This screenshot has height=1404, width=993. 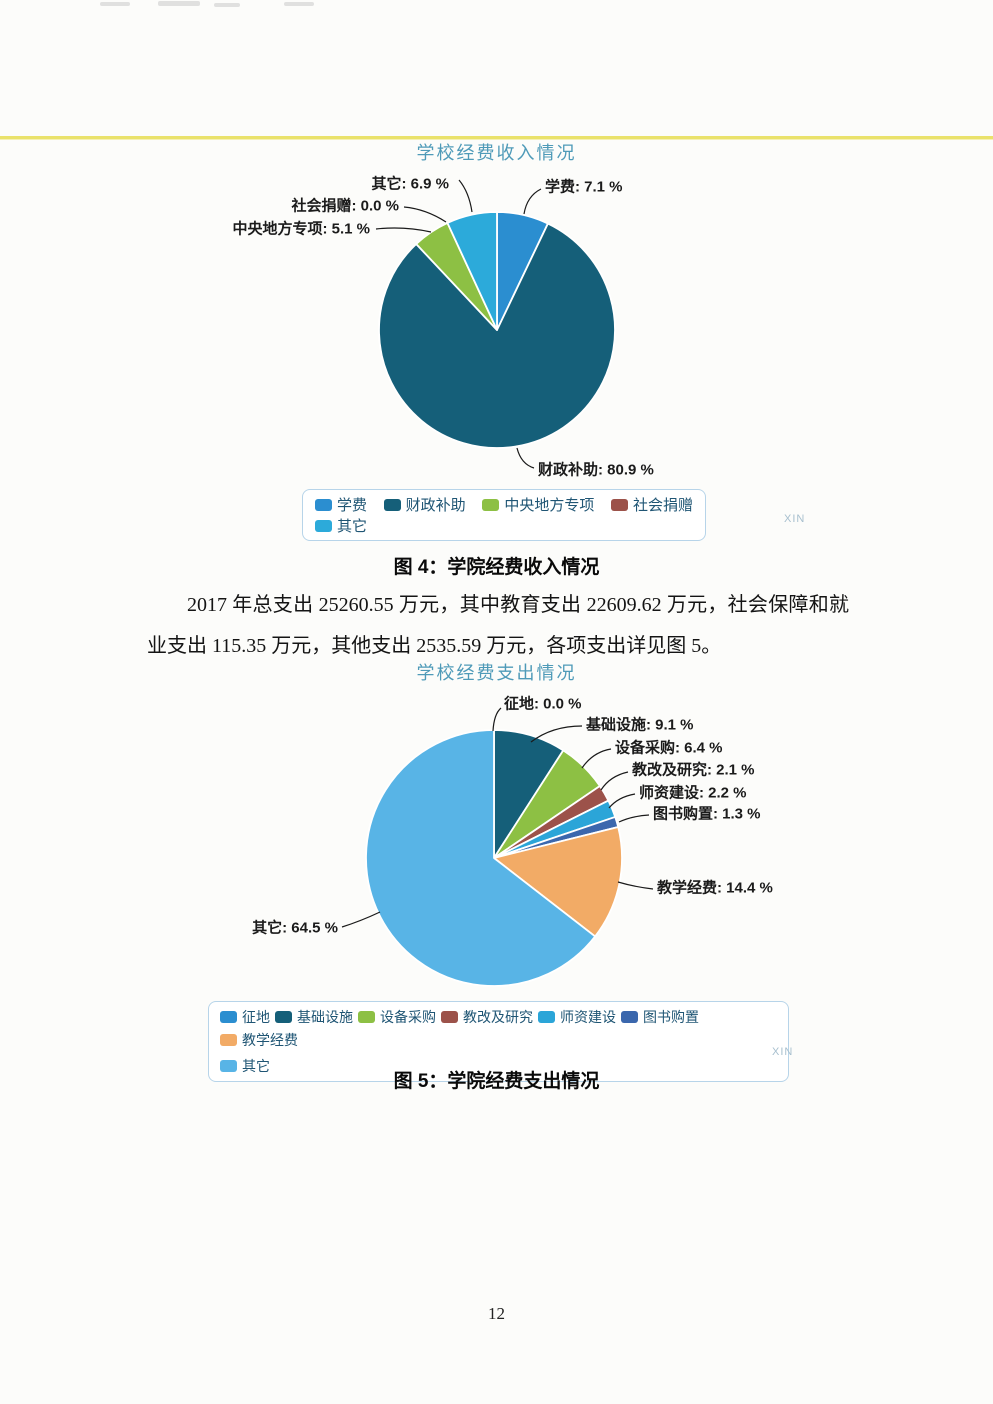 What do you see at coordinates (498, 1017) in the screenshot?
I see `legend-label: 教改及研究` at bounding box center [498, 1017].